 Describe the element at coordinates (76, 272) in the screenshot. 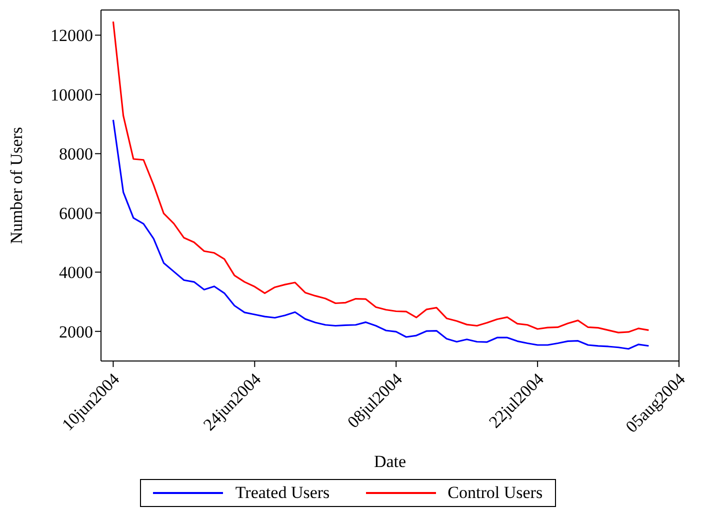

I see `y-tick-label: 4000` at that location.